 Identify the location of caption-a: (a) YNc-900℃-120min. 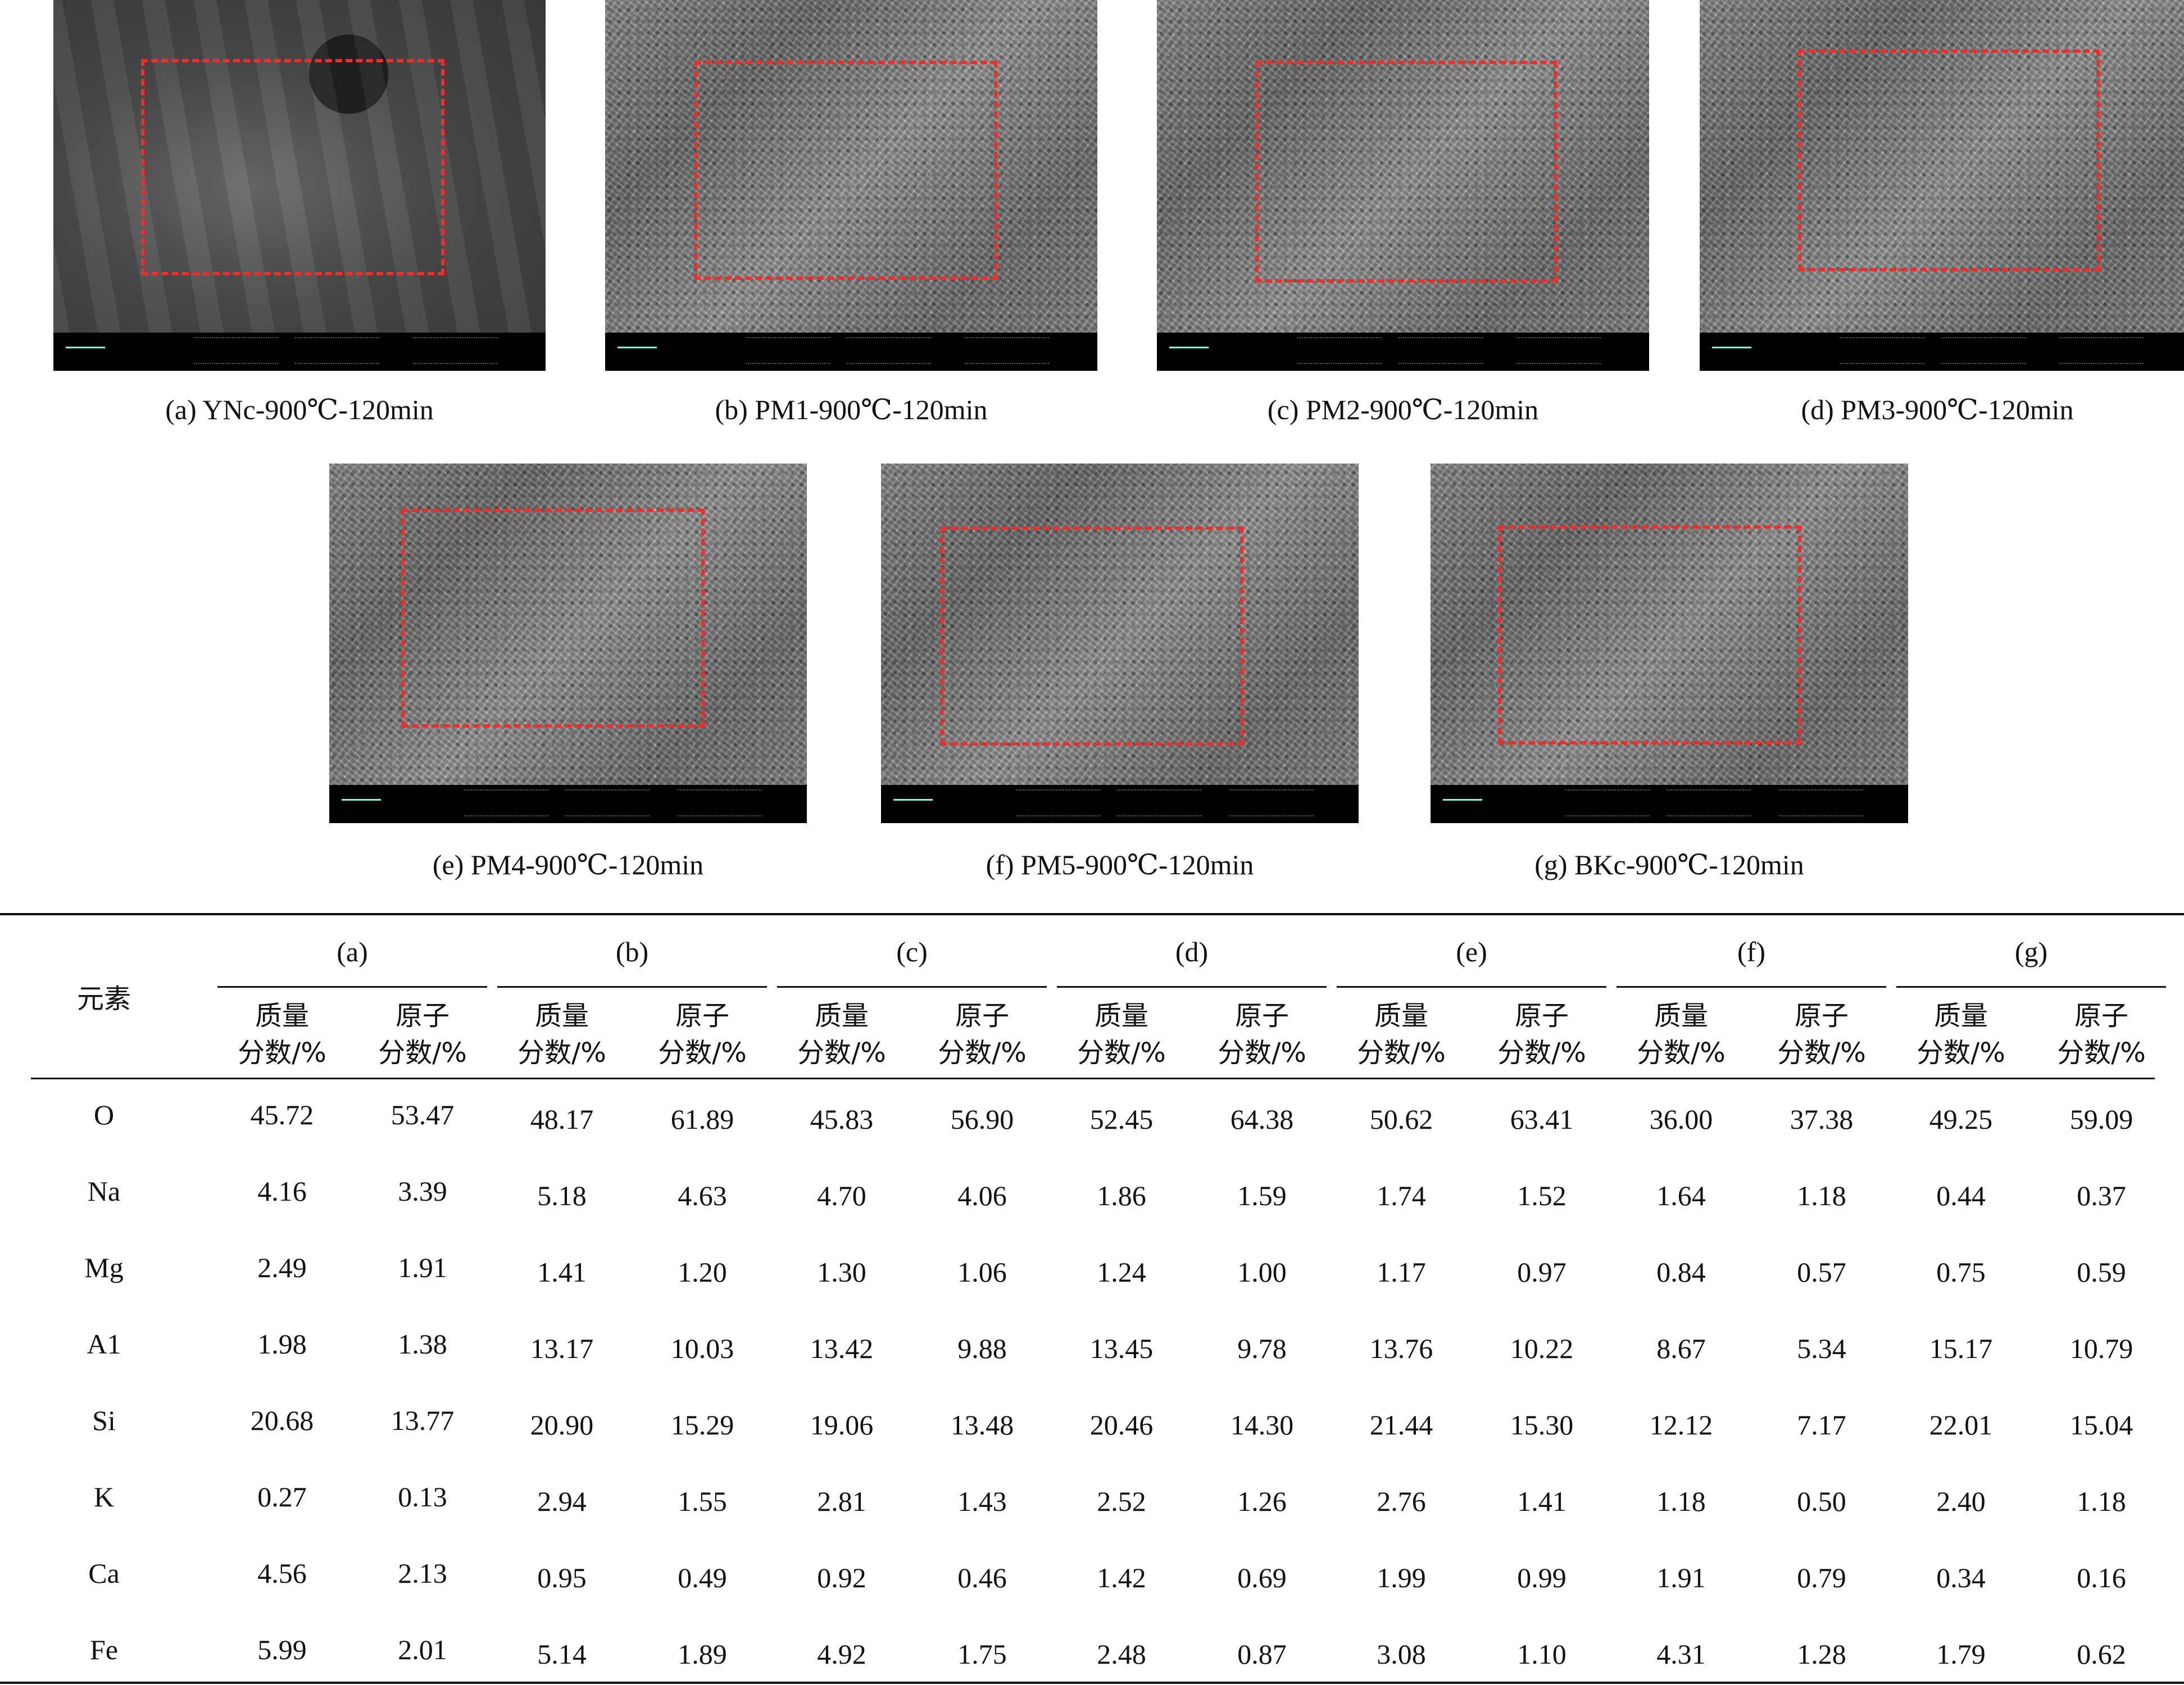
(299, 409).